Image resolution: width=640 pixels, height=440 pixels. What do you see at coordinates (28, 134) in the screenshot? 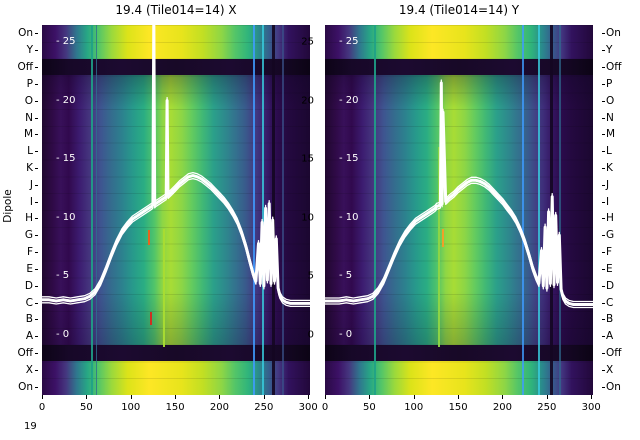
I see `dipole-label: M` at bounding box center [28, 134].